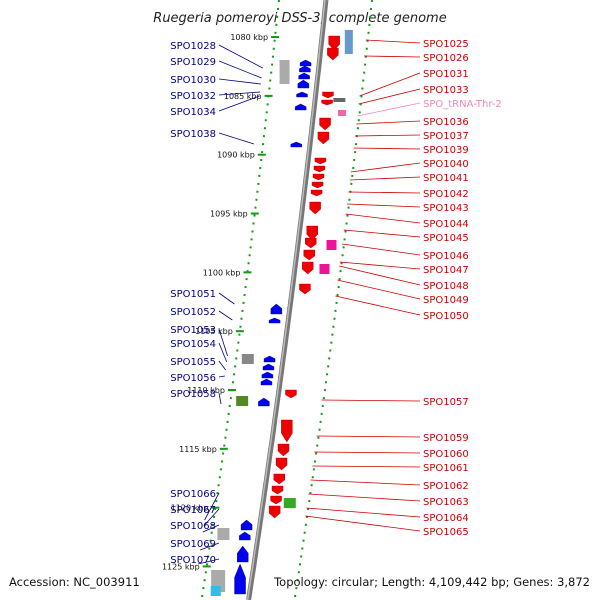  Describe the element at coordinates (193, 560) in the screenshot. I see `gene-label: SPO1070` at that location.